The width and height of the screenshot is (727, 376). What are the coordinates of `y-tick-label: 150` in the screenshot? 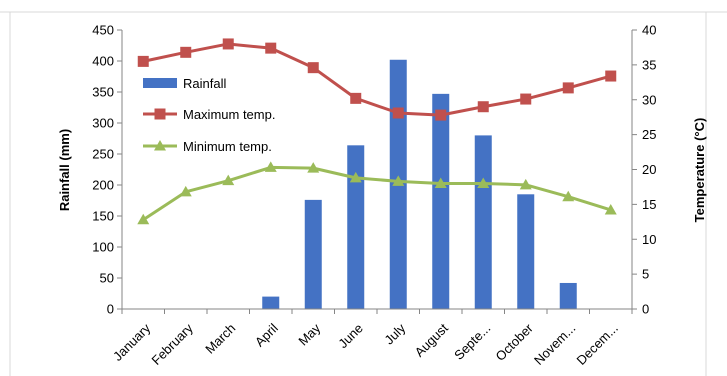 It's located at (103, 216).